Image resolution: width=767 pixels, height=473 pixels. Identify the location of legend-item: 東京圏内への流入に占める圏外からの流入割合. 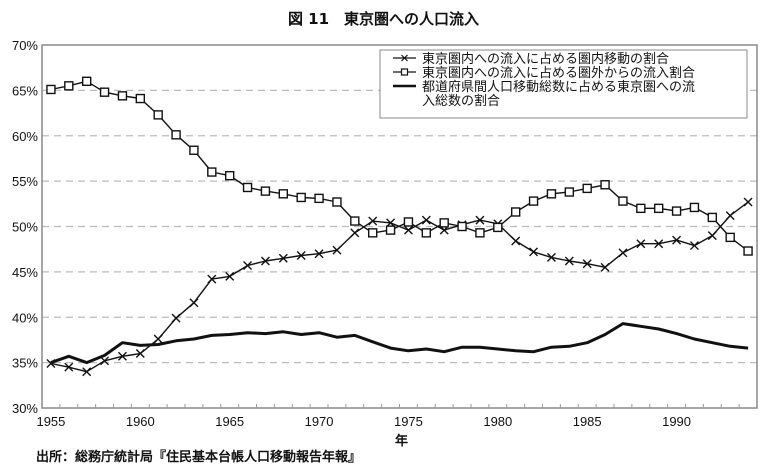
(544, 73).